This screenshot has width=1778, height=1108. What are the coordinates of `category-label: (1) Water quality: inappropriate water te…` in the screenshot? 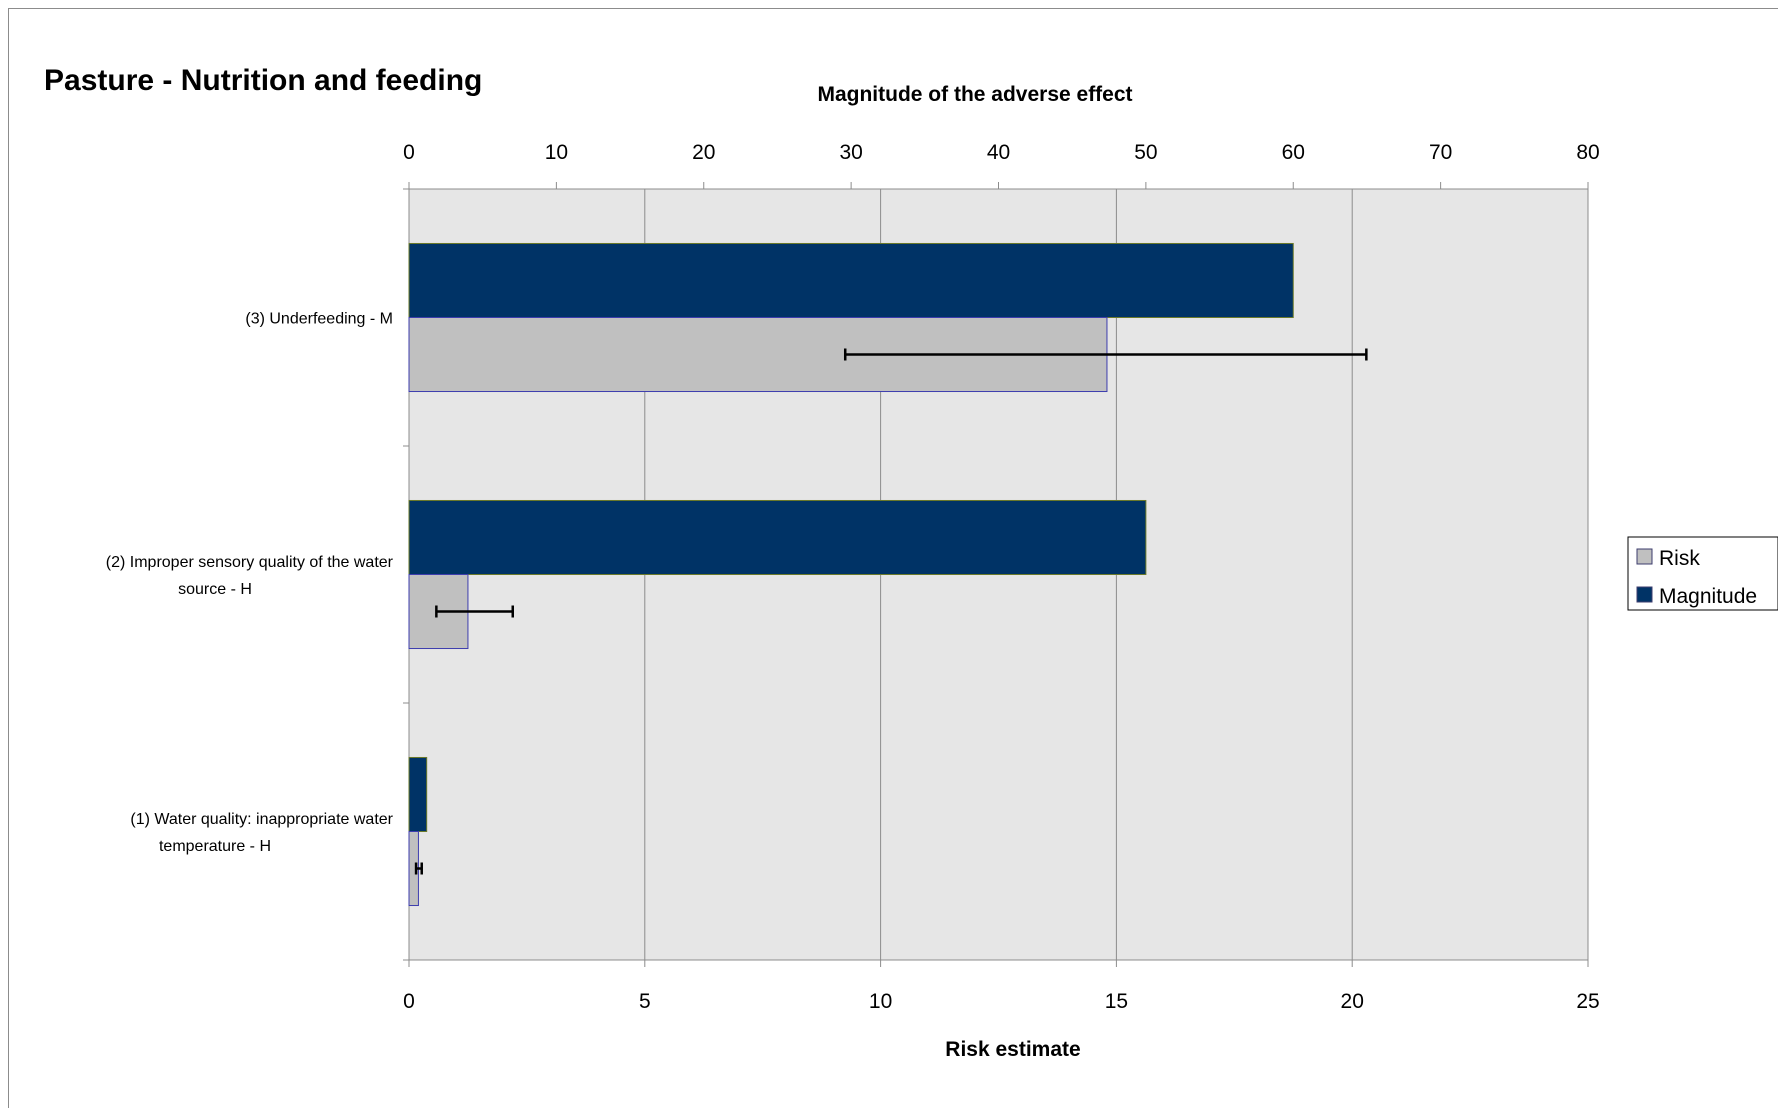 It's located at (261, 833).